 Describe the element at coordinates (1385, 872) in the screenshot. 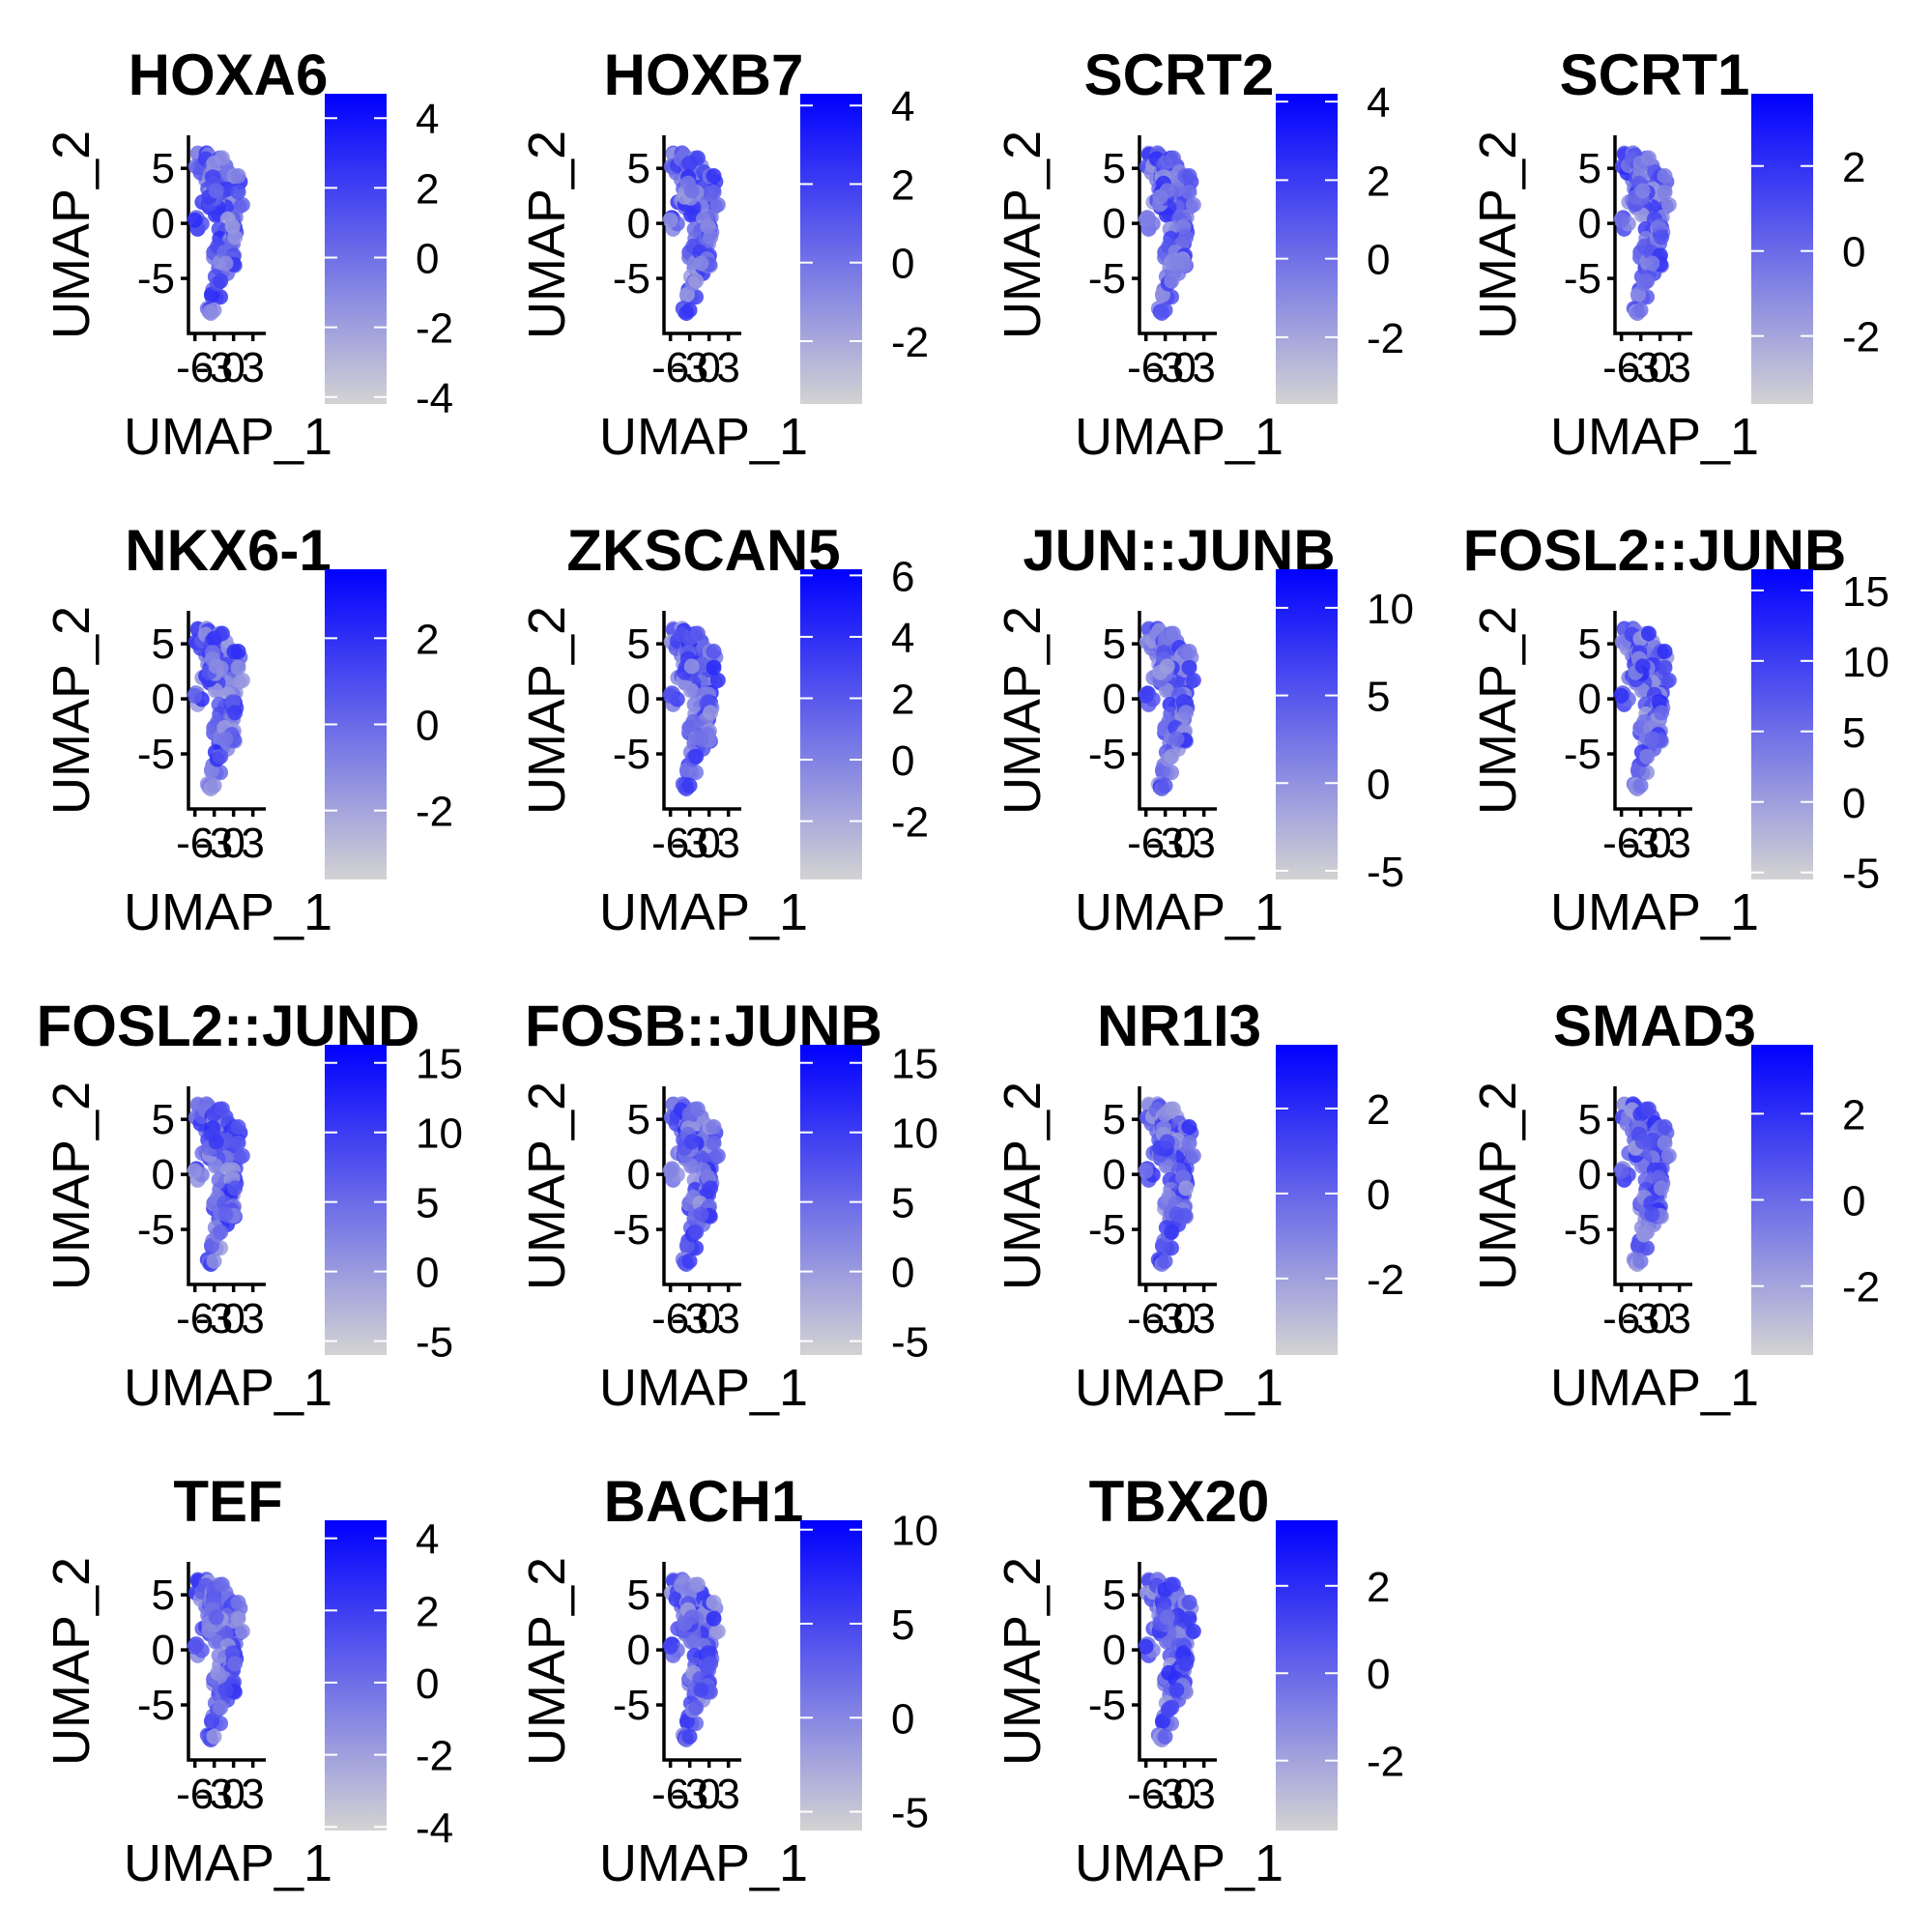

I see `colorbar-tick-label: -5` at that location.